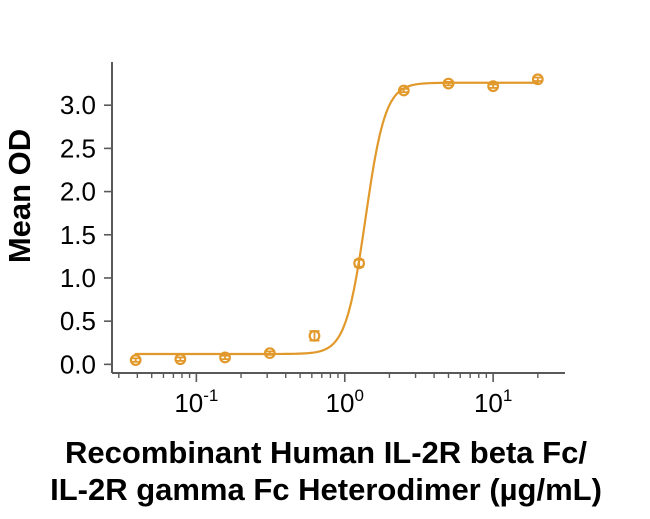 The width and height of the screenshot is (650, 519). I want to click on y-tick-label: 1.5, so click(78, 235).